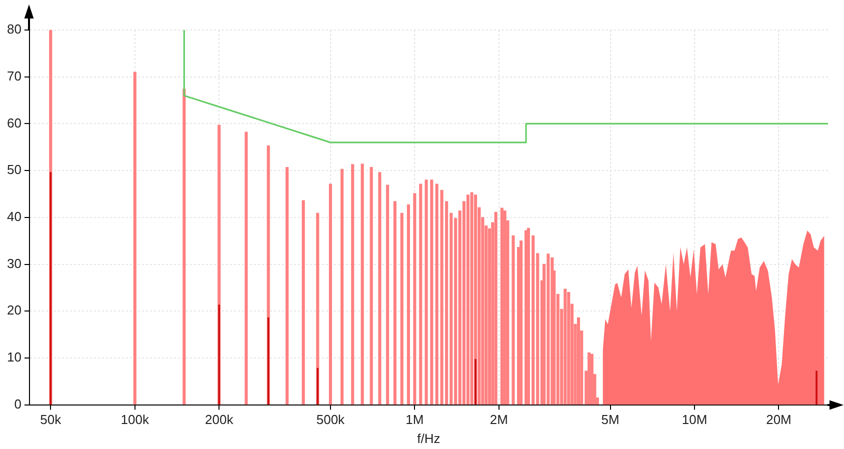  What do you see at coordinates (415, 420) in the screenshot?
I see `x-tick-label: 1M` at bounding box center [415, 420].